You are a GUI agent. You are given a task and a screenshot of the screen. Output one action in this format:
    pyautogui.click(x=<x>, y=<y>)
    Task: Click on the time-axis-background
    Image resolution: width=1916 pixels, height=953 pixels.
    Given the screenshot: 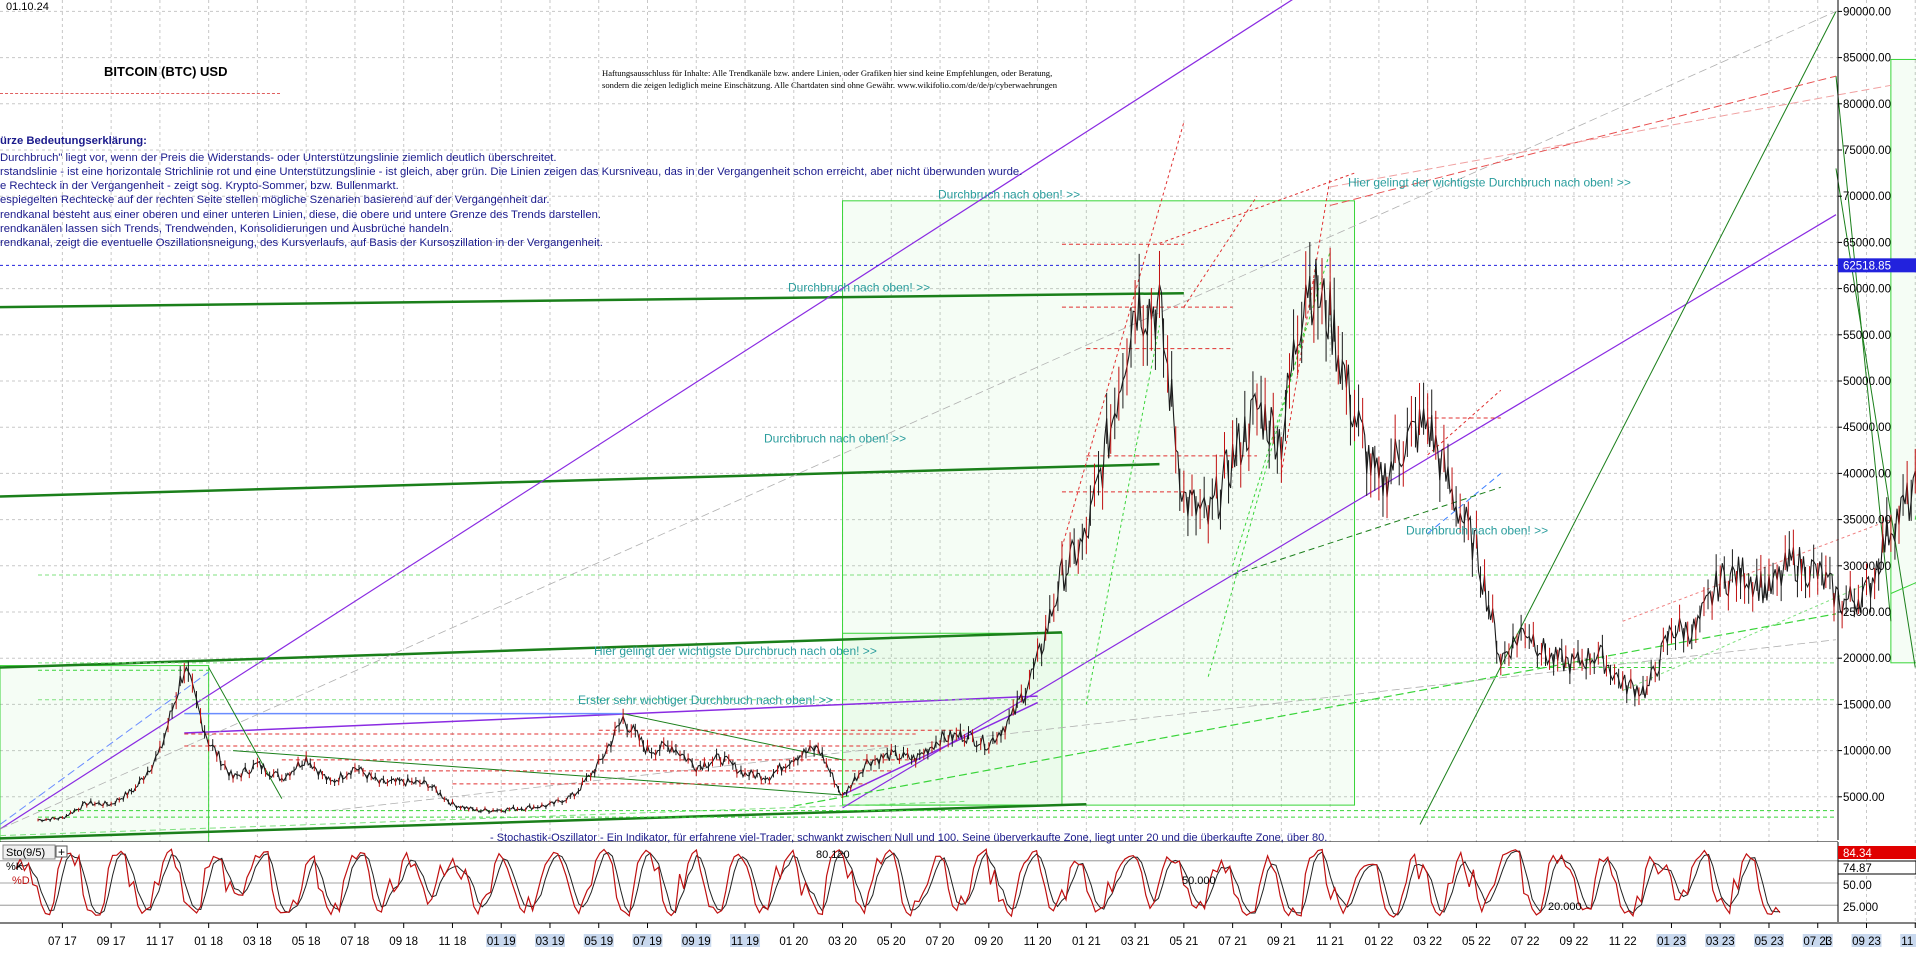 What is the action you would take?
    pyautogui.click(x=958, y=935)
    